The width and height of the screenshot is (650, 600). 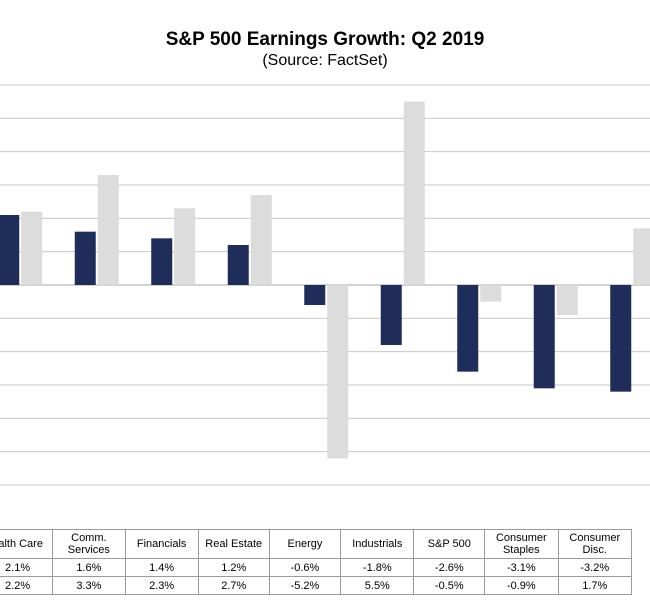 I want to click on table-cell: -3.1%, so click(x=521, y=567).